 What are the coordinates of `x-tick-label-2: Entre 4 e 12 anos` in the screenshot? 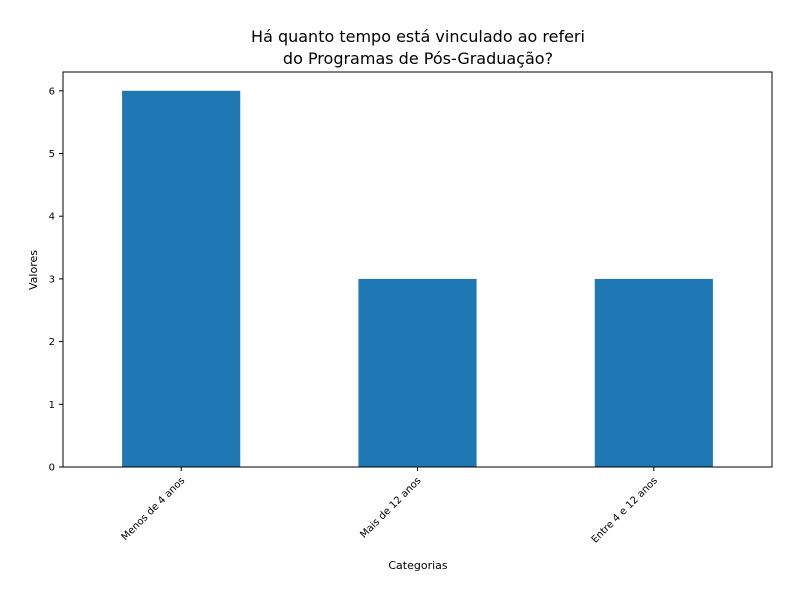 It's located at (625, 510).